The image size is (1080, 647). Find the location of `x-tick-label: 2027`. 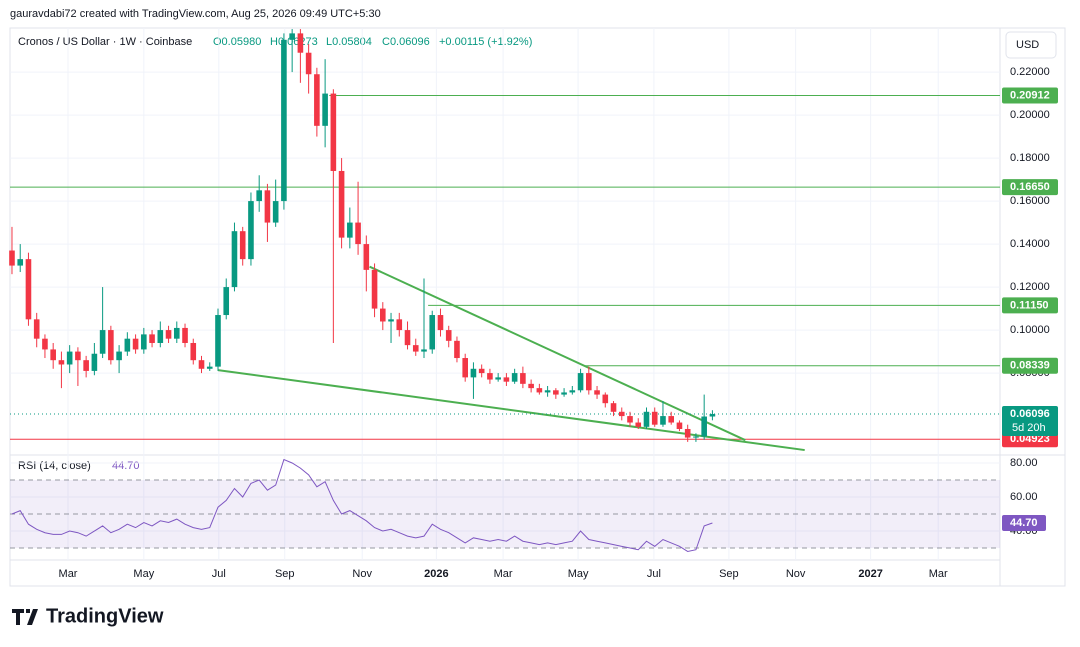

x-tick-label: 2027 is located at coordinates (870, 574).